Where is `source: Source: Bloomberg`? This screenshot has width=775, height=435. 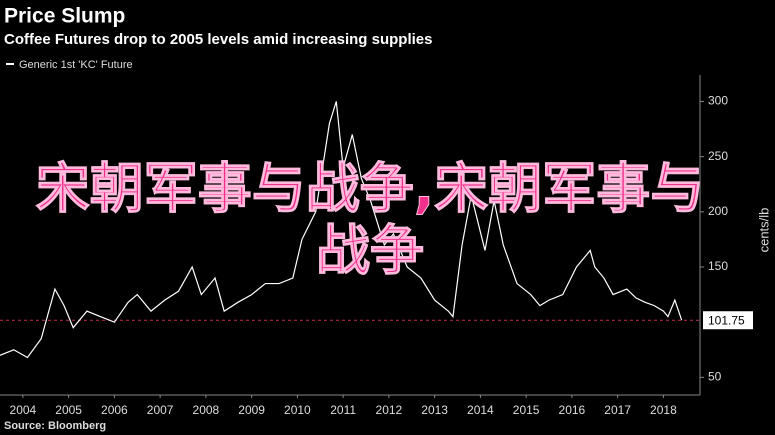 source: Source: Bloomberg is located at coordinates (55, 426).